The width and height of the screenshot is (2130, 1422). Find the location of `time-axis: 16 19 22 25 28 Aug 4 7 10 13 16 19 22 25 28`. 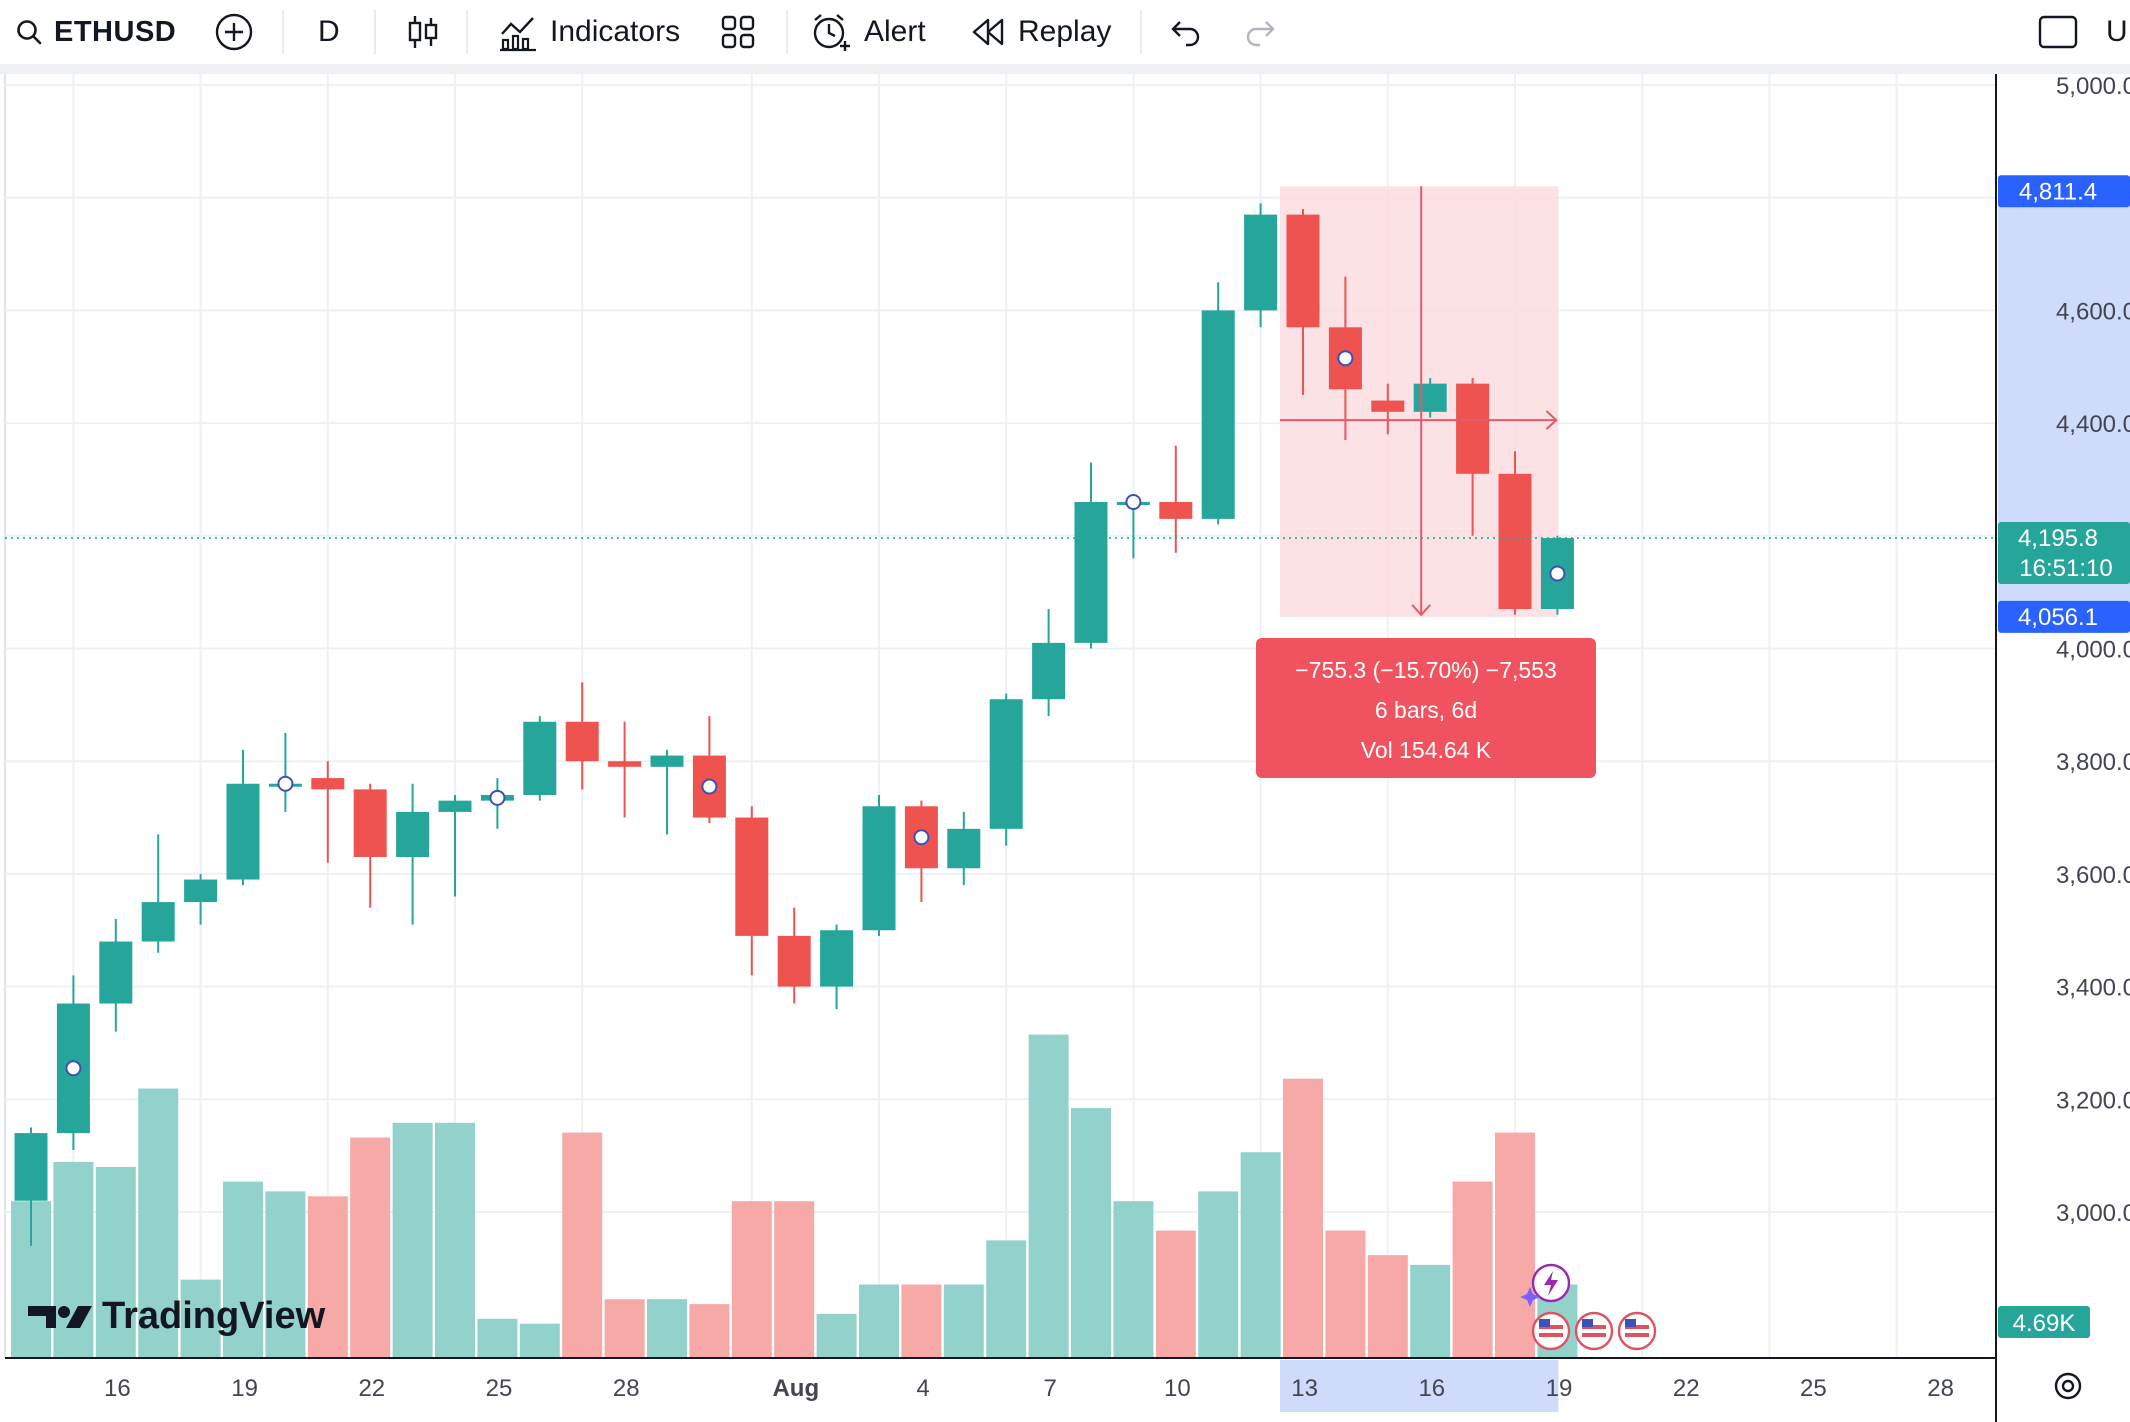

time-axis: 16 19 22 25 28 Aug 4 7 10 13 16 19 22 25 28 is located at coordinates (1029, 1388).